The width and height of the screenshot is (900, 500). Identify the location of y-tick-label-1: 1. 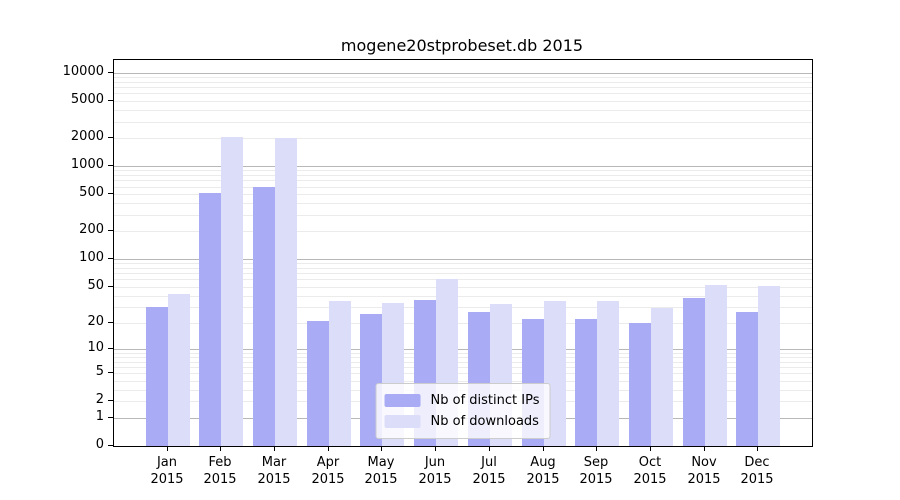
(99, 416).